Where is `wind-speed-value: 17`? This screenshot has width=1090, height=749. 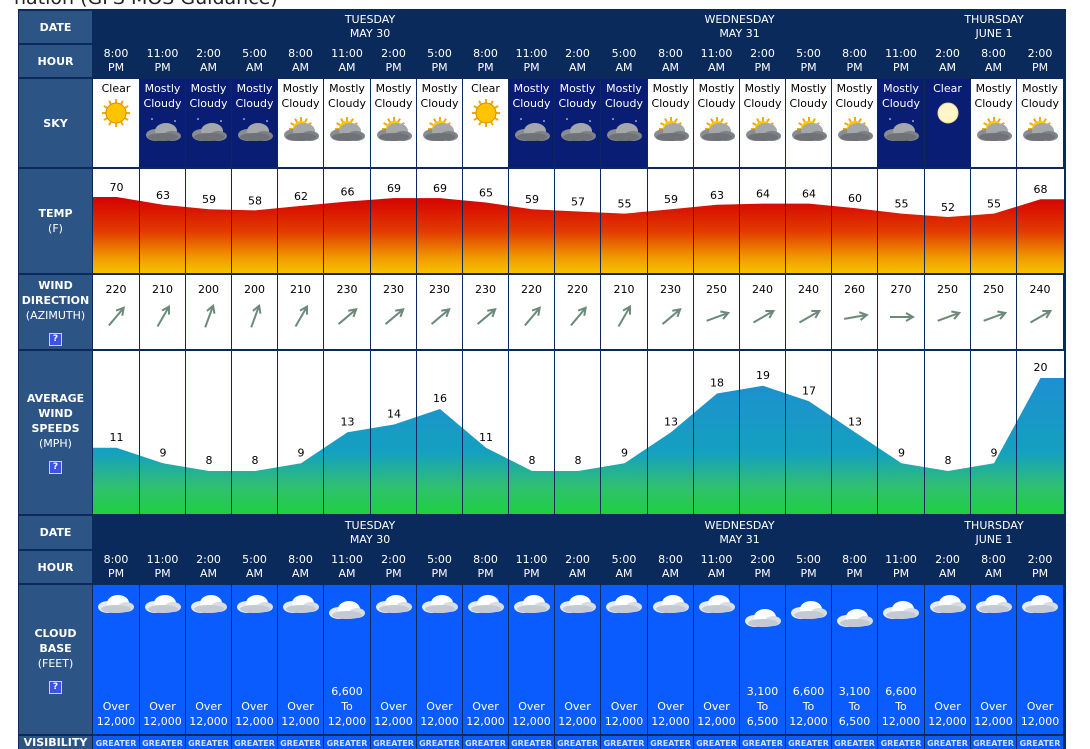 wind-speed-value: 17 is located at coordinates (809, 390).